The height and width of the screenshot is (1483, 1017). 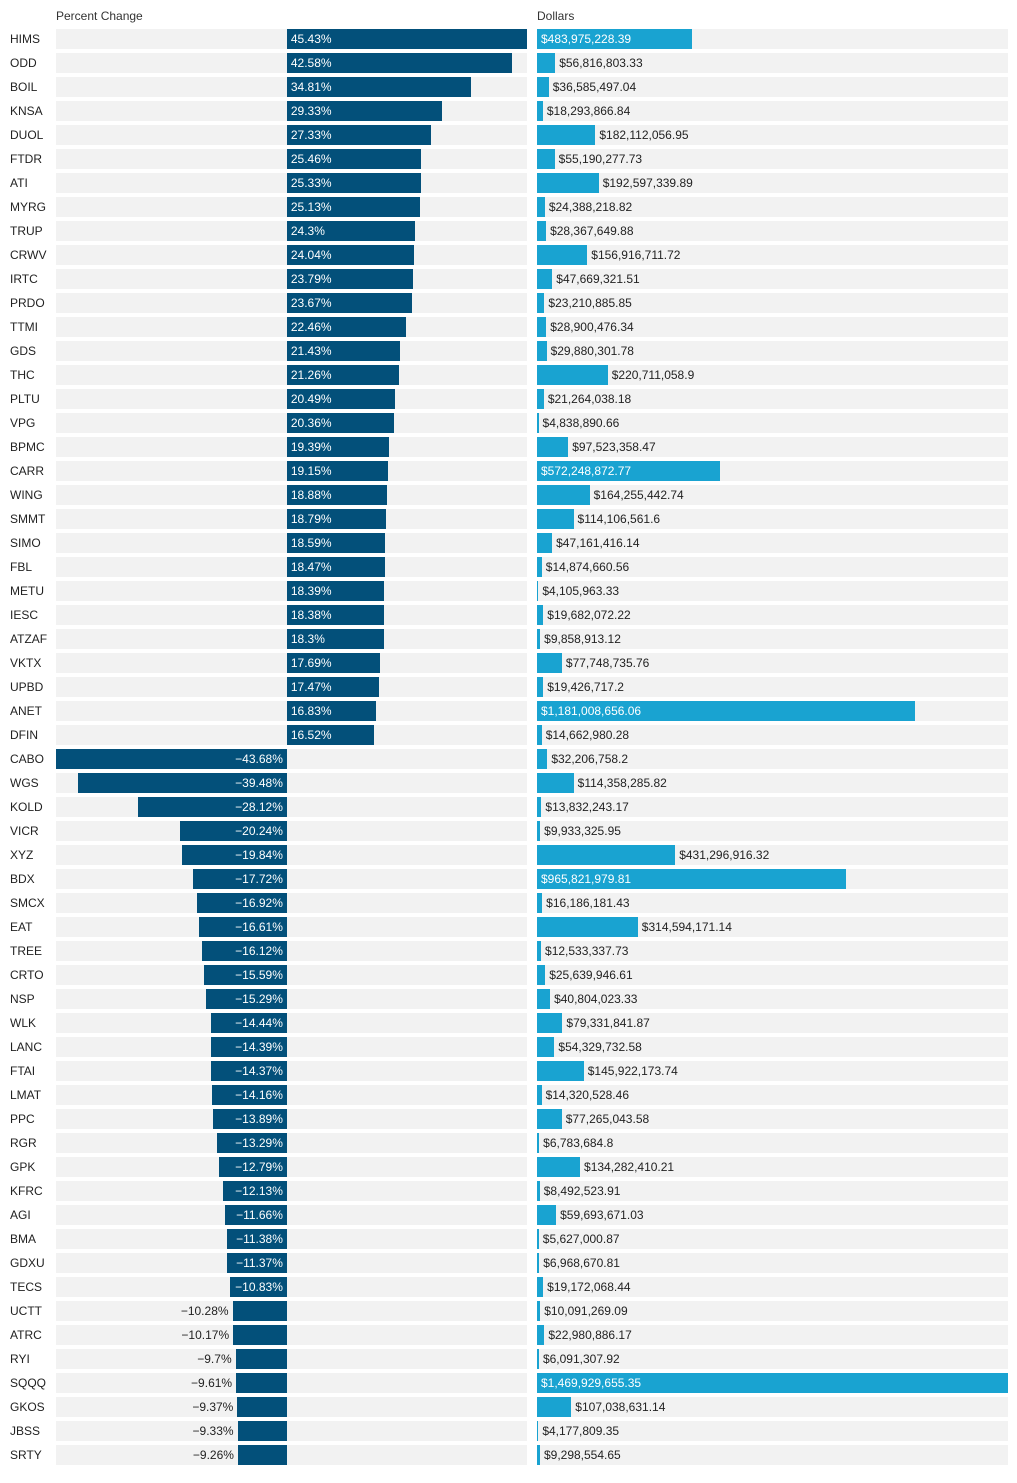 I want to click on dollars-label: $55,190,277.73, so click(x=600, y=159).